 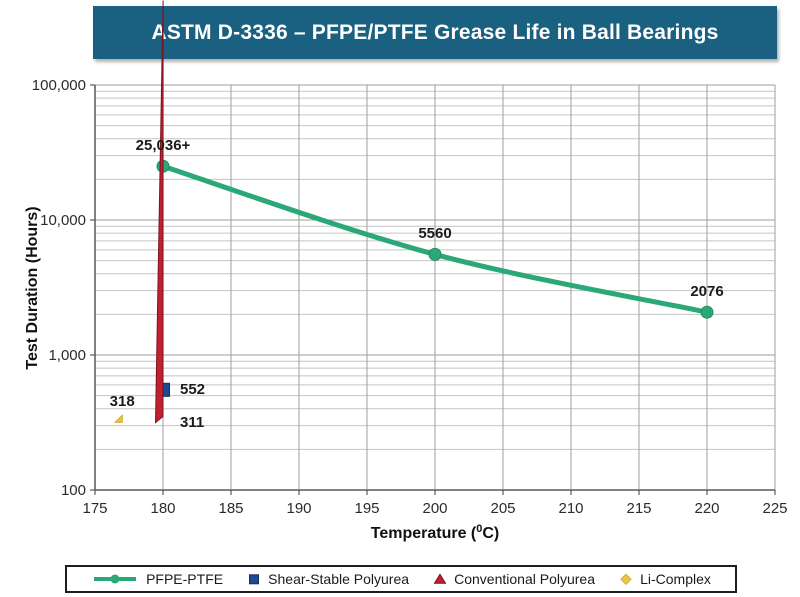 What do you see at coordinates (707, 292) in the screenshot?
I see `data-label: 2076` at bounding box center [707, 292].